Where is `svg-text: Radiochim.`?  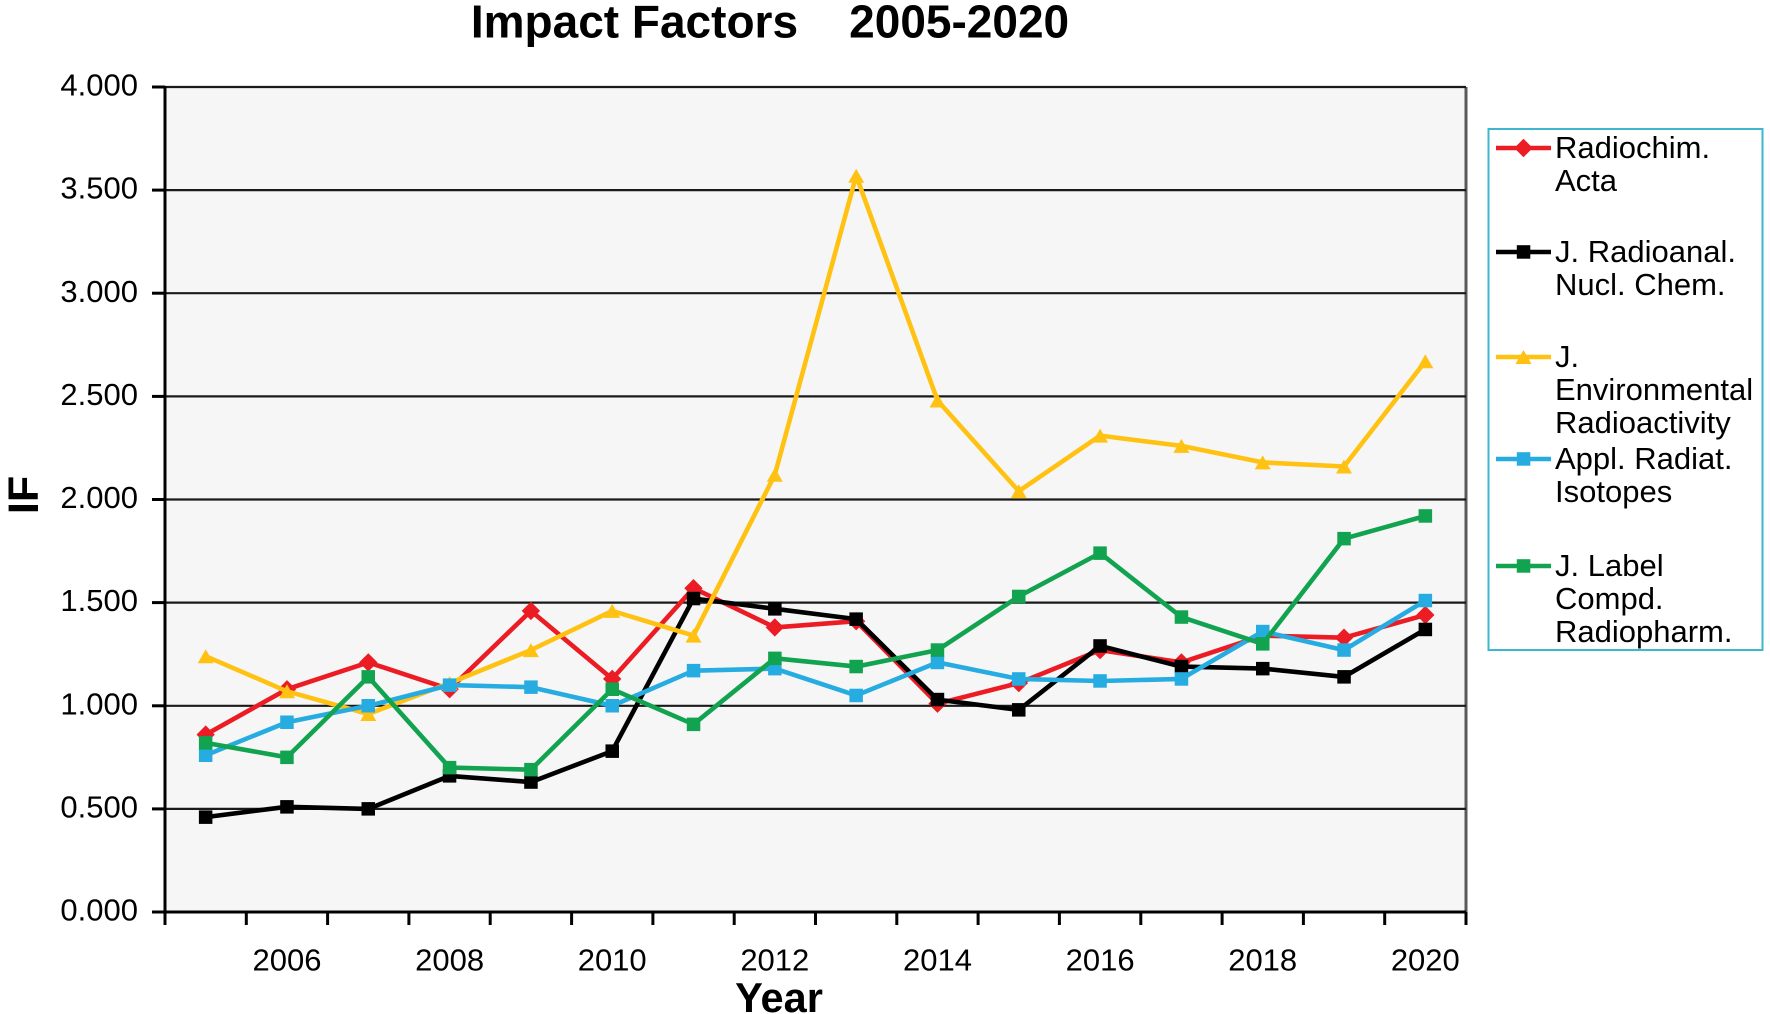
svg-text: Radiochim. is located at coordinates (1632, 147).